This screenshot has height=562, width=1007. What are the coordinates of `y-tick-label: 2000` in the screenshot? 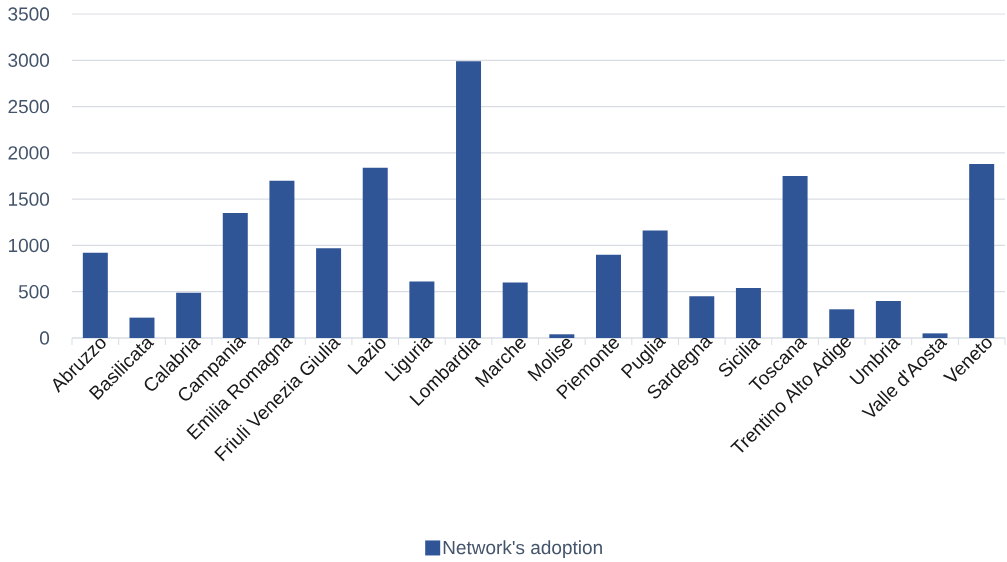 It's located at (29, 153).